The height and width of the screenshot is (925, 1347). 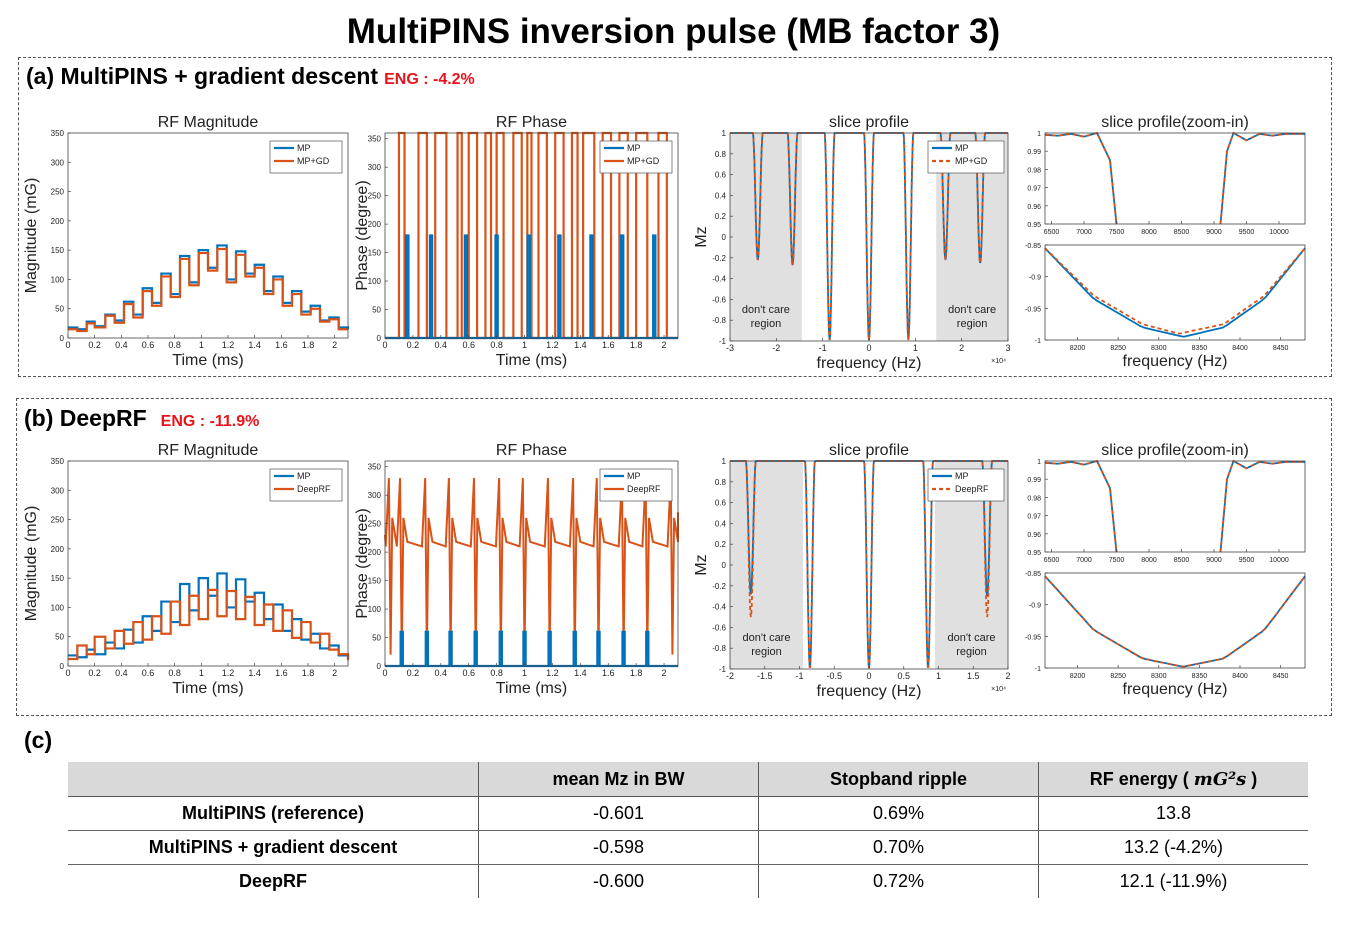 What do you see at coordinates (701, 564) in the screenshot?
I see `y-axis-label: Mz` at bounding box center [701, 564].